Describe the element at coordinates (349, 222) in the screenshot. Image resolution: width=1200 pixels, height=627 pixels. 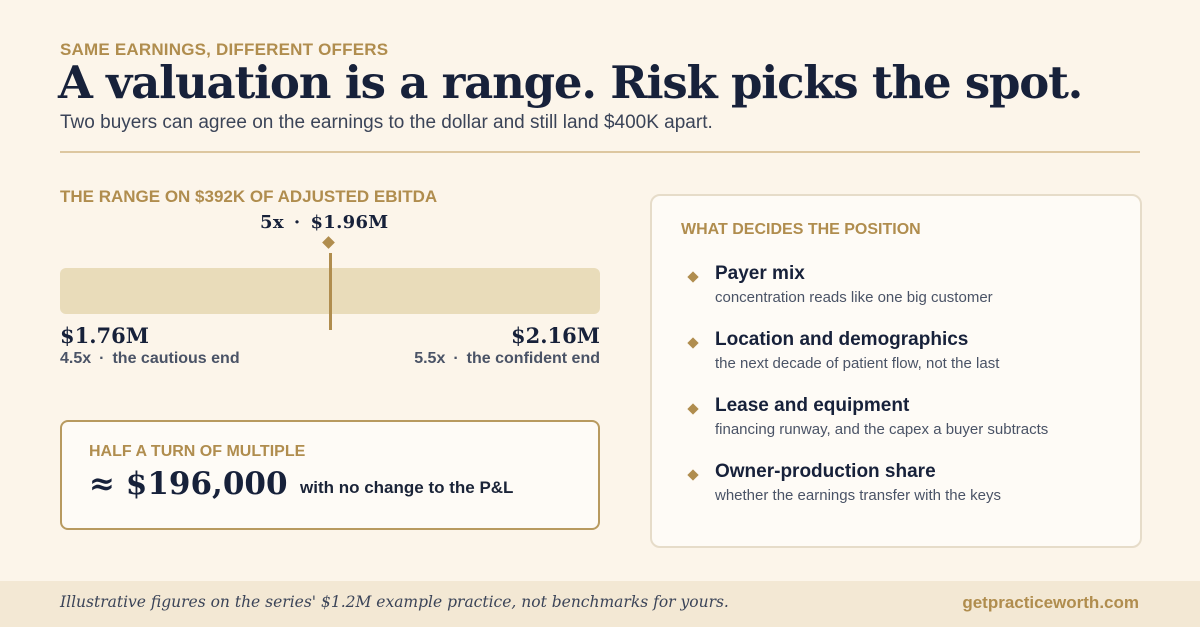
I see `marker-value: $1.96M` at that location.